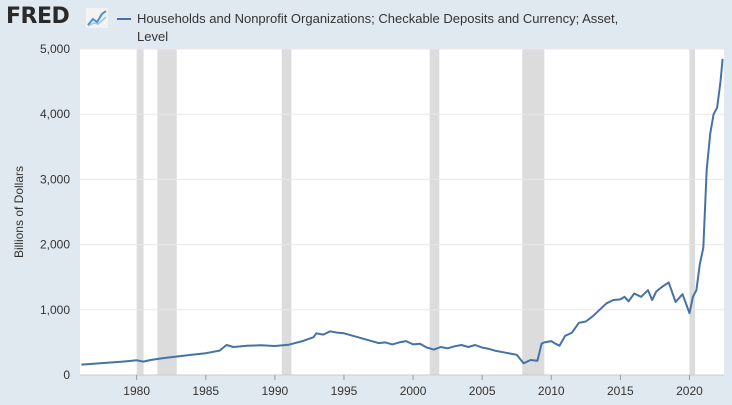 This screenshot has height=405, width=732. I want to click on fred-logo: FRED, so click(38, 16).